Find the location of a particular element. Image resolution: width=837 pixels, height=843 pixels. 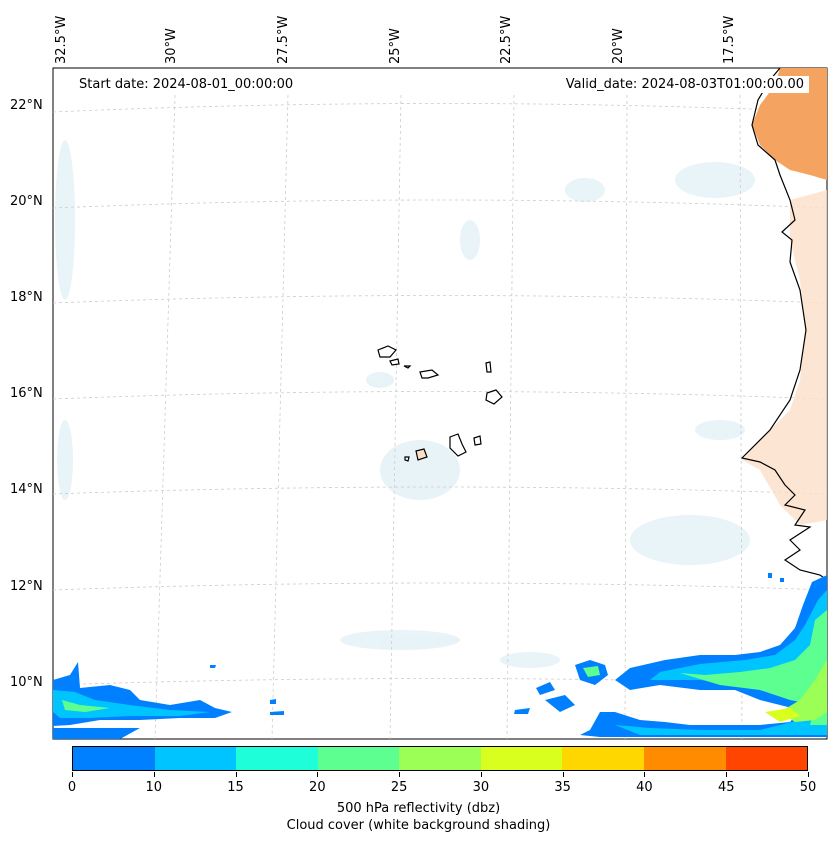

cape-verde-islands is located at coordinates (440, 403).